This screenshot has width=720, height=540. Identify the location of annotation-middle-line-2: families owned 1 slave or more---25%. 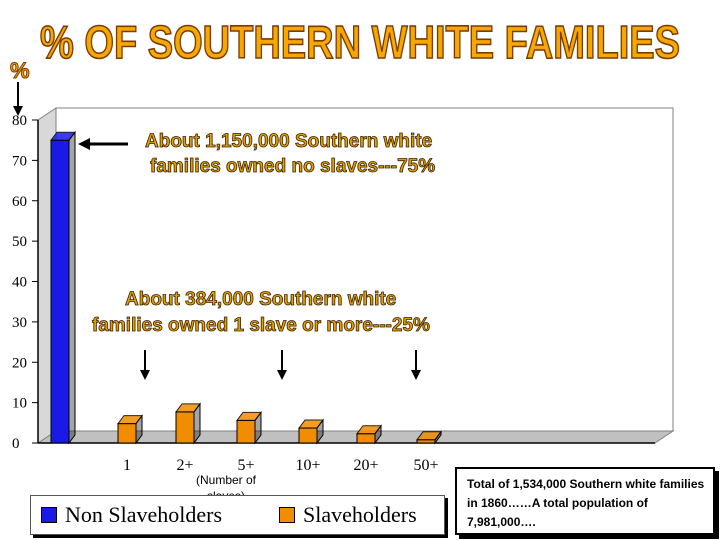
(261, 325).